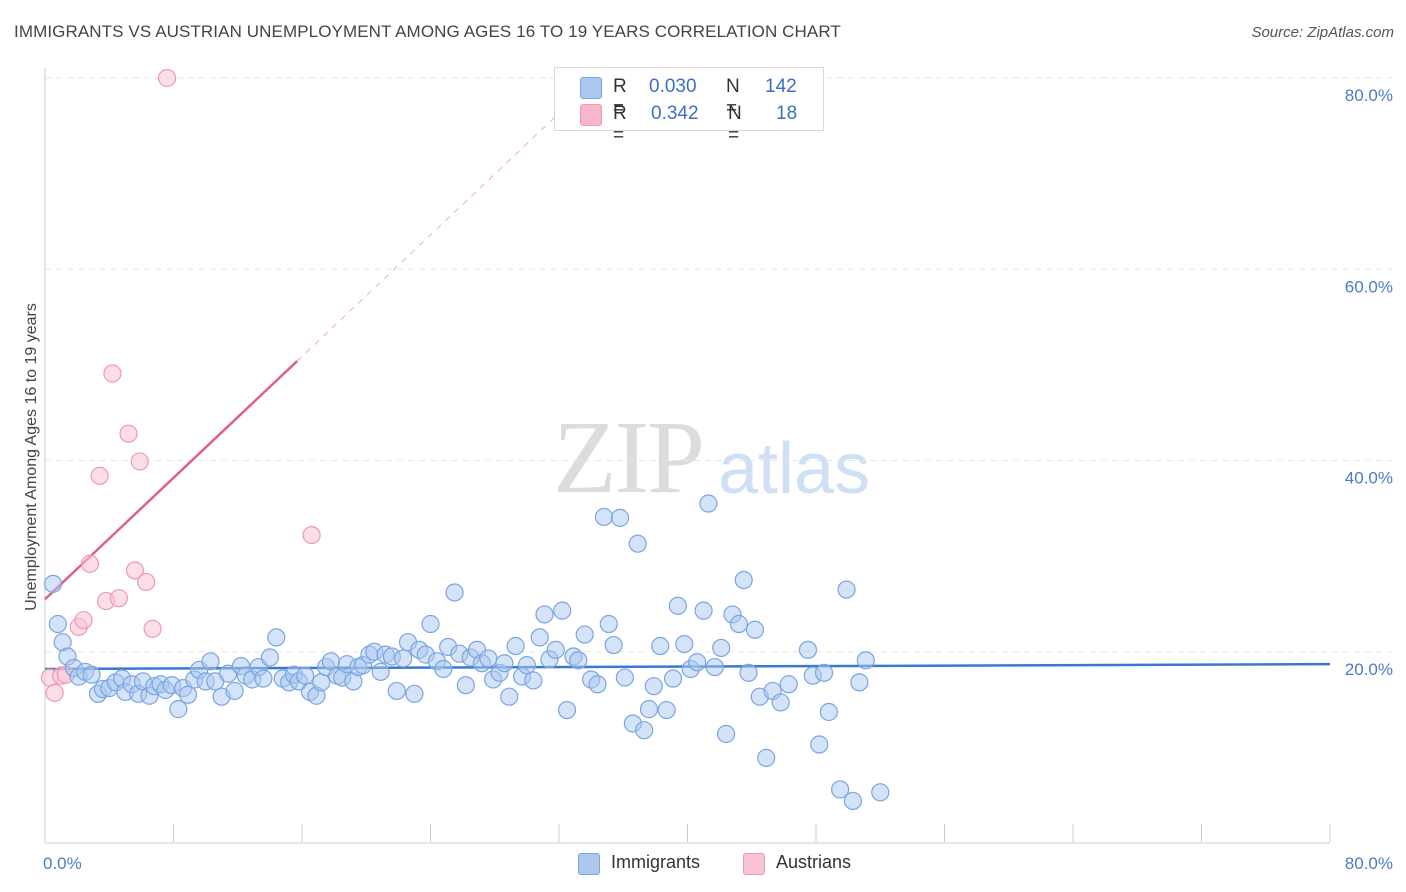 The height and width of the screenshot is (892, 1406). Describe the element at coordinates (1322, 32) in the screenshot. I see `source-label: Source: ZipAtlas.com` at that location.